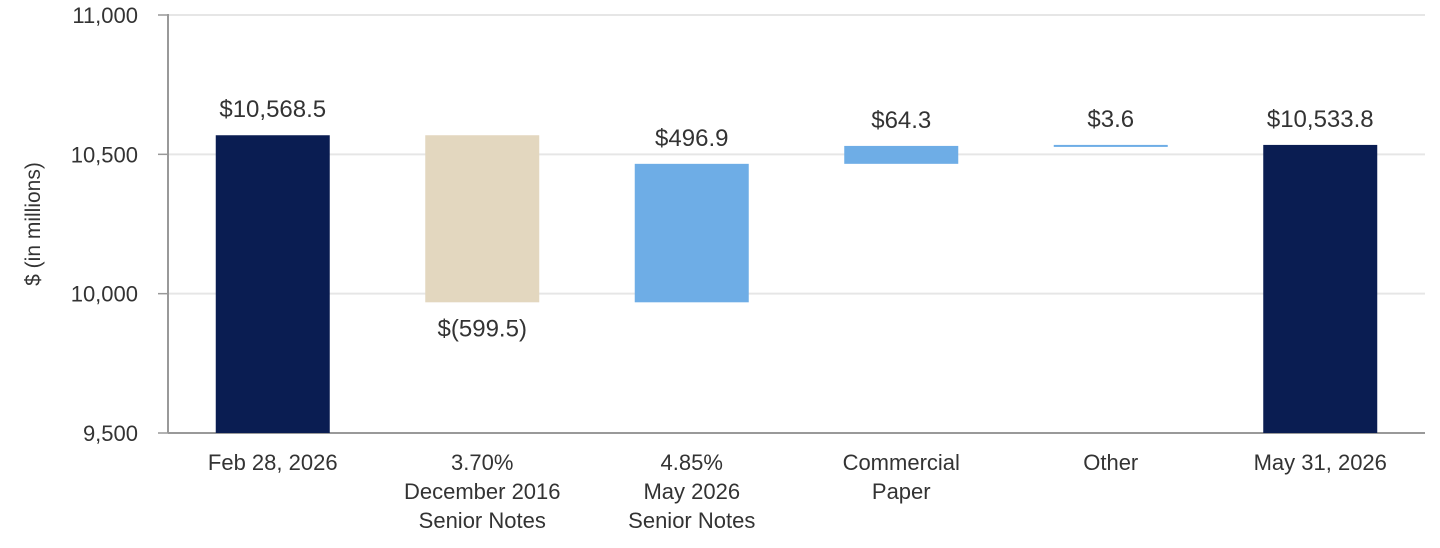 The width and height of the screenshot is (1440, 548). Describe the element at coordinates (901, 120) in the screenshot. I see `data-label: $64.3` at that location.